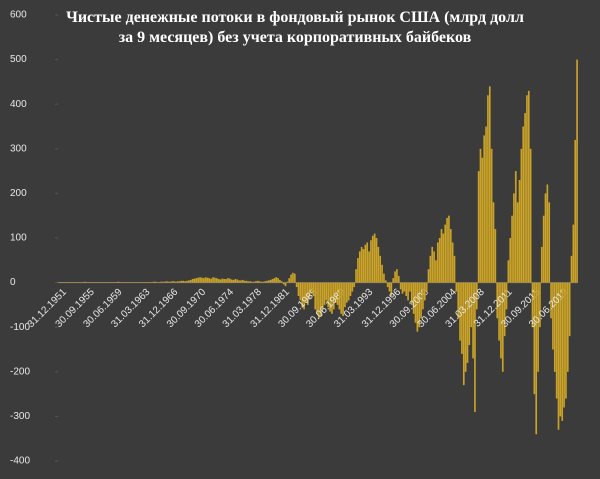 The height and width of the screenshot is (479, 600). I want to click on y-tick-label: -200, so click(20, 371).